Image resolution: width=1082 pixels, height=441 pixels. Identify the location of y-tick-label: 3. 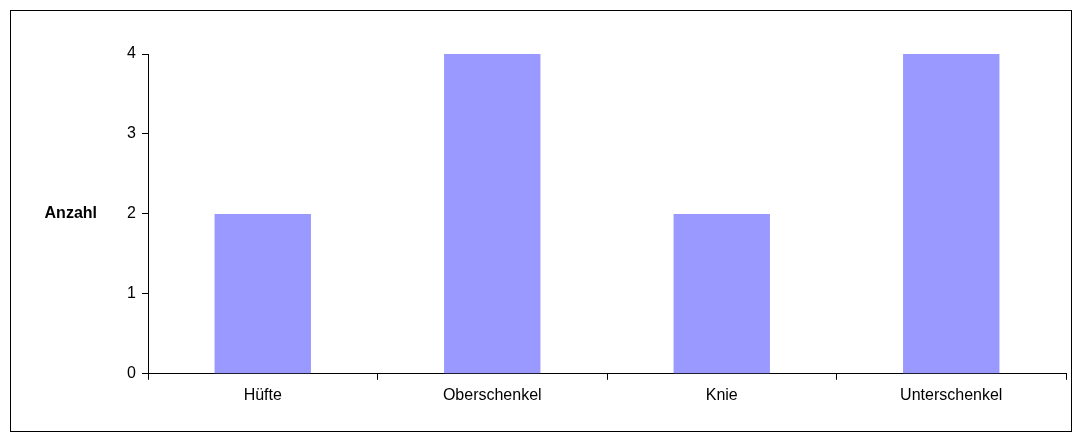
(132, 133).